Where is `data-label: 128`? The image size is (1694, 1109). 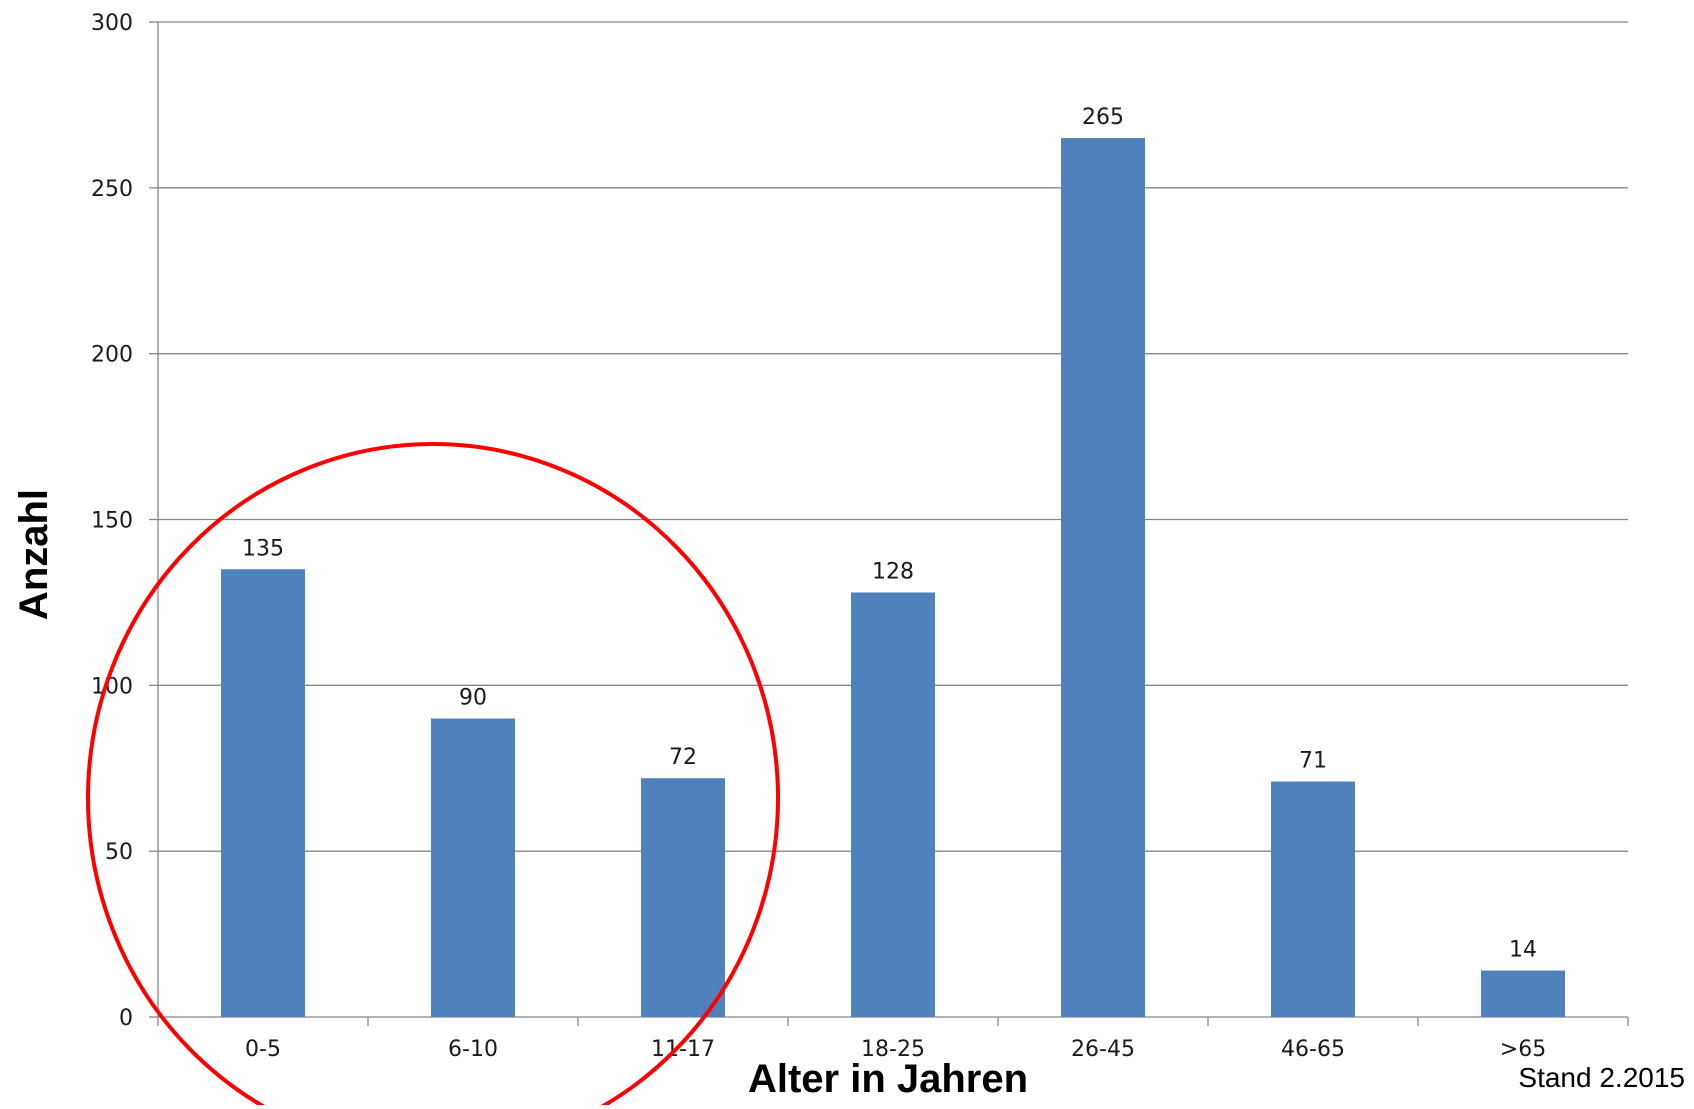
data-label: 128 is located at coordinates (893, 571).